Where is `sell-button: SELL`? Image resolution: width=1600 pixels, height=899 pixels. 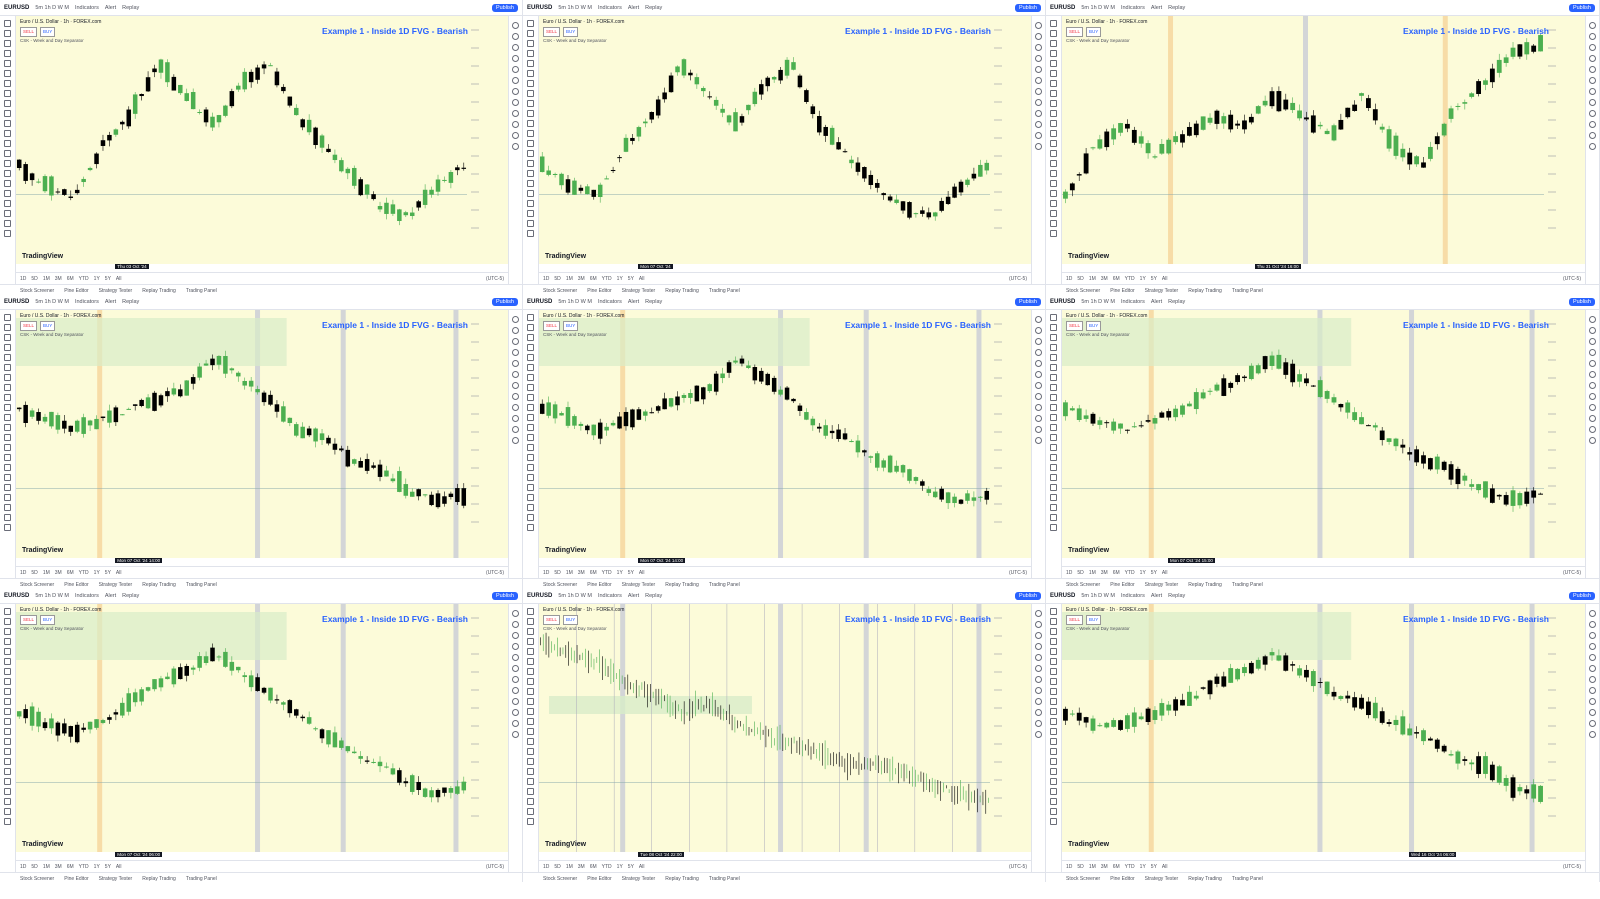
sell-button: SELL is located at coordinates (552, 32).